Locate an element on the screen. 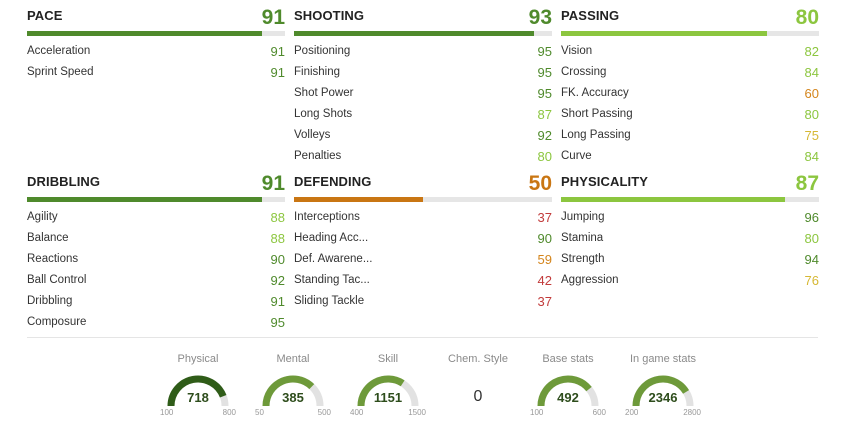 This screenshot has height=431, width=845. category-name: DRIBBLING is located at coordinates (64, 181).